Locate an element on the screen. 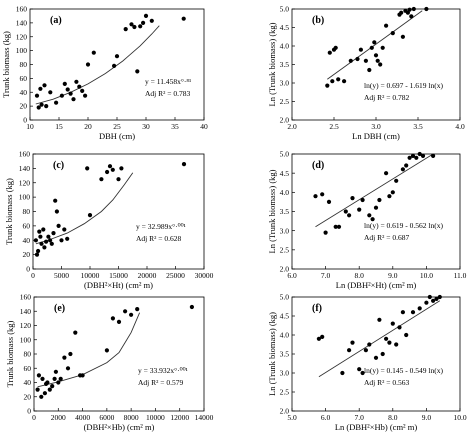 This screenshot has height=439, width=474. y-tick-label: 2.5 is located at coordinates (285, 392).